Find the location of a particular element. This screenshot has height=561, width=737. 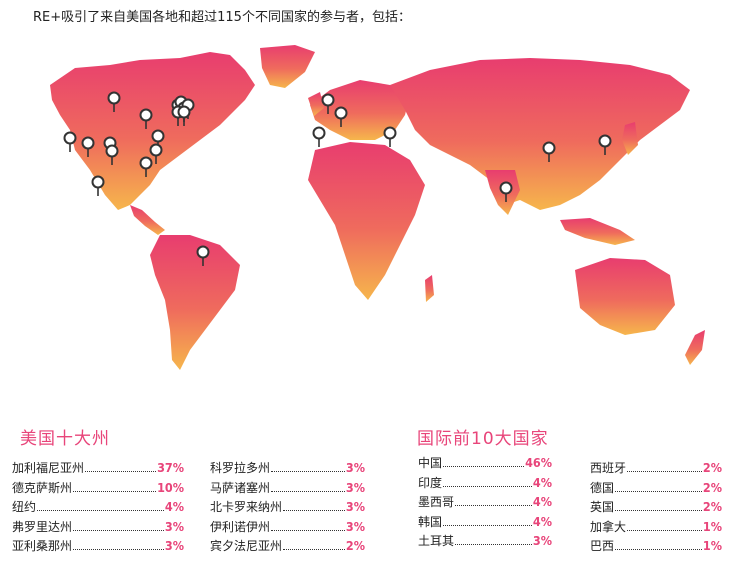

us-state-name: 加利福尼亚州 is located at coordinates (48, 468).